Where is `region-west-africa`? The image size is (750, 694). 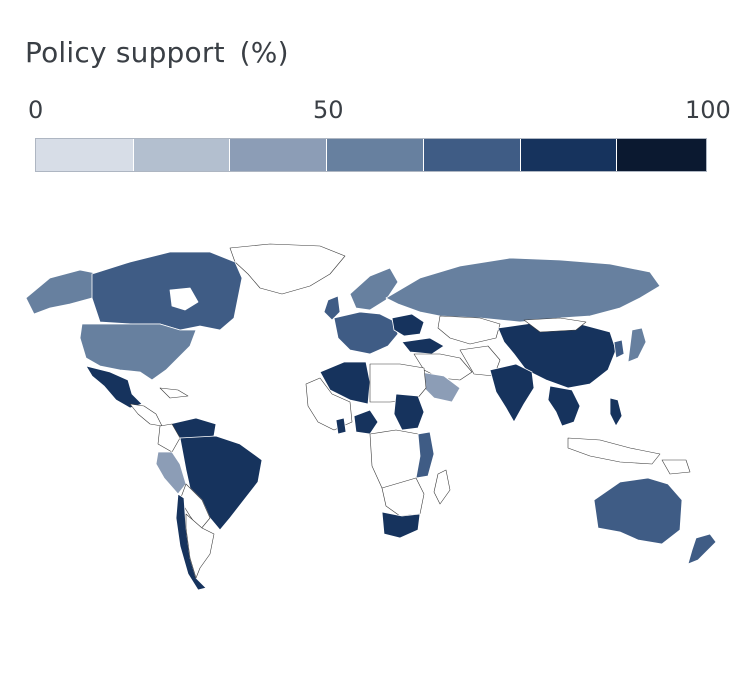 region-west-africa is located at coordinates (329, 404).